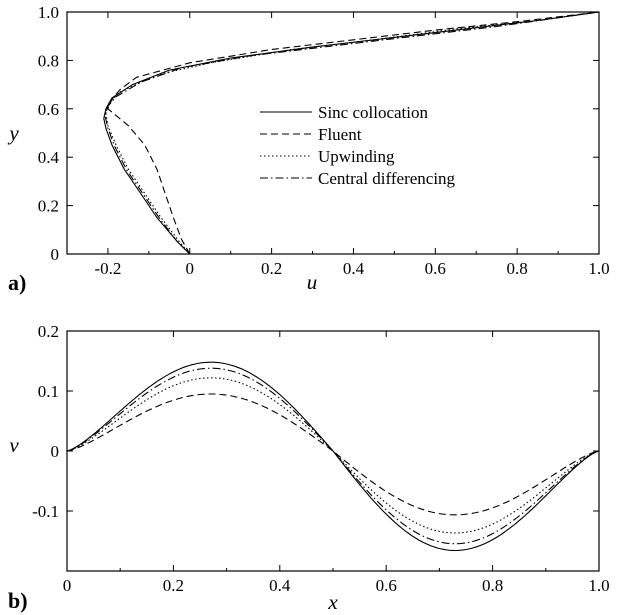 The height and width of the screenshot is (615, 618). Describe the element at coordinates (48, 391) in the screenshot. I see `y-tick-label: 0.1` at that location.